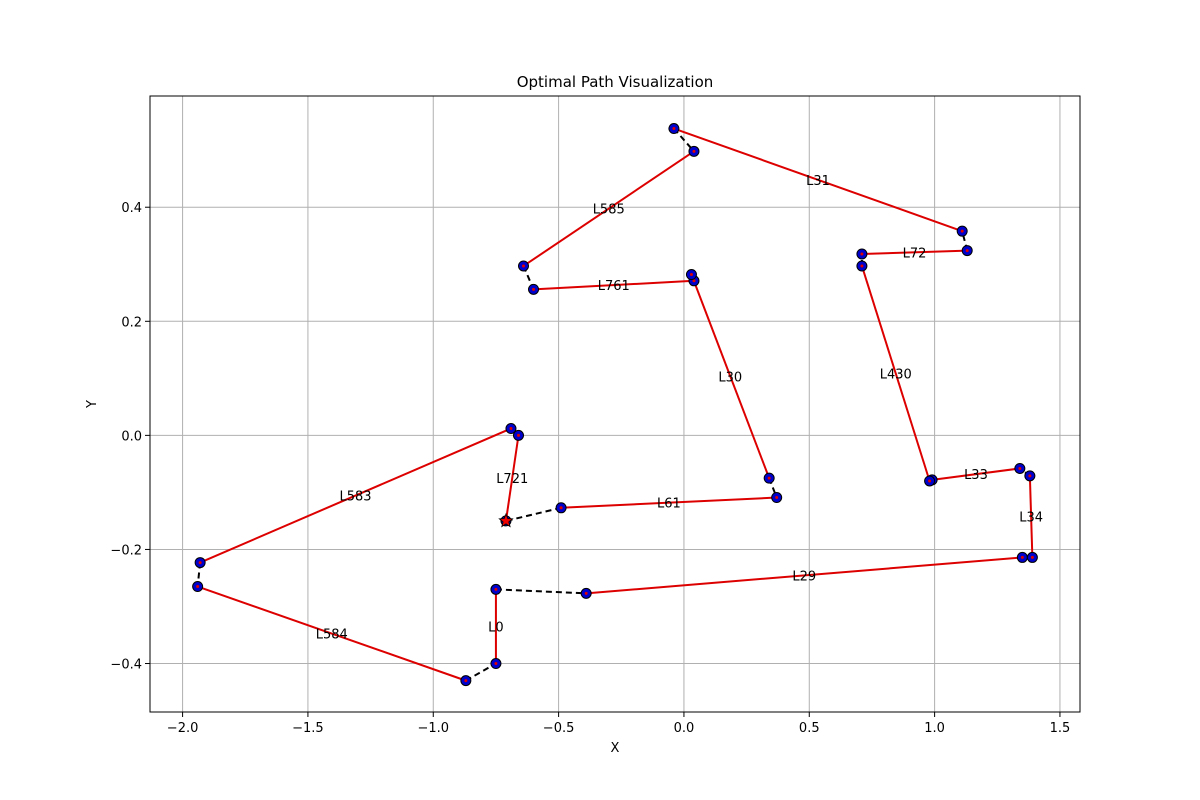 This screenshot has height=800, width=1200. Describe the element at coordinates (126, 665) in the screenshot. I see `y-tick-label: −0.4` at that location.